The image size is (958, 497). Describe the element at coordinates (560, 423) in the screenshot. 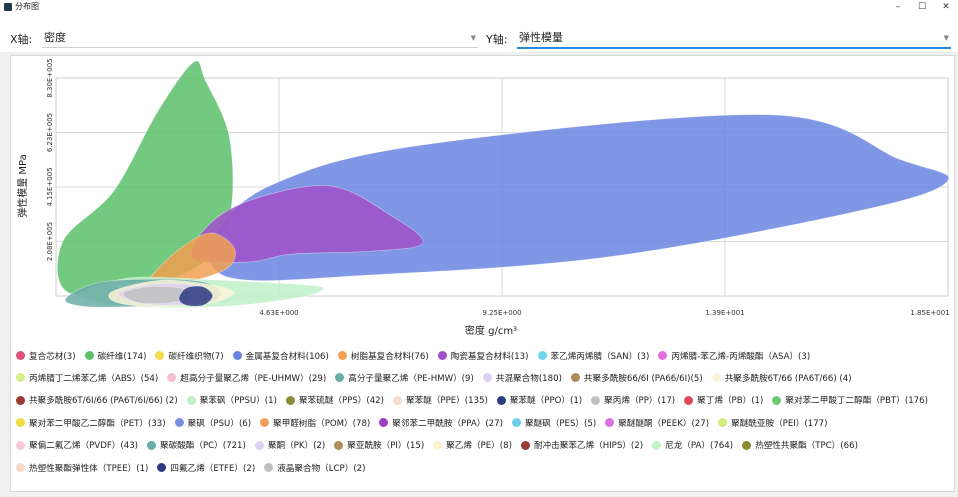

I see `legend-label: 聚醚砜（PES）(5)` at that location.